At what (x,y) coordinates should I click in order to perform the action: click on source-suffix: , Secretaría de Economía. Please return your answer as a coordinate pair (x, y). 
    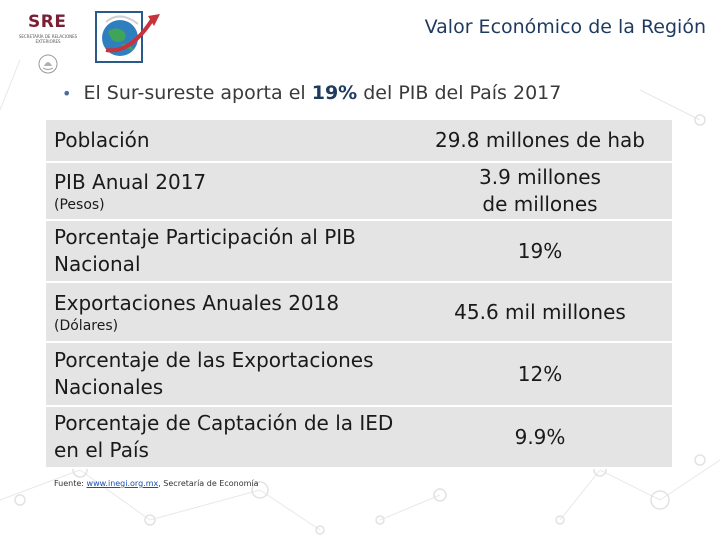
    Looking at the image, I should click on (208, 483).